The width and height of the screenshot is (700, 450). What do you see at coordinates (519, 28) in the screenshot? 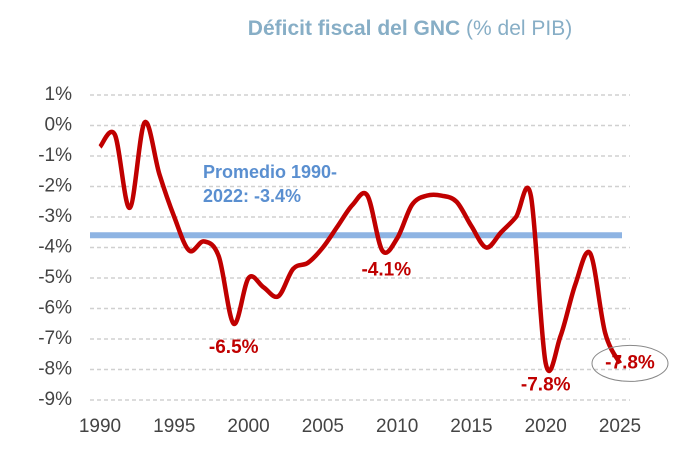
I see `title-unit: (% del PIB)` at bounding box center [519, 28].